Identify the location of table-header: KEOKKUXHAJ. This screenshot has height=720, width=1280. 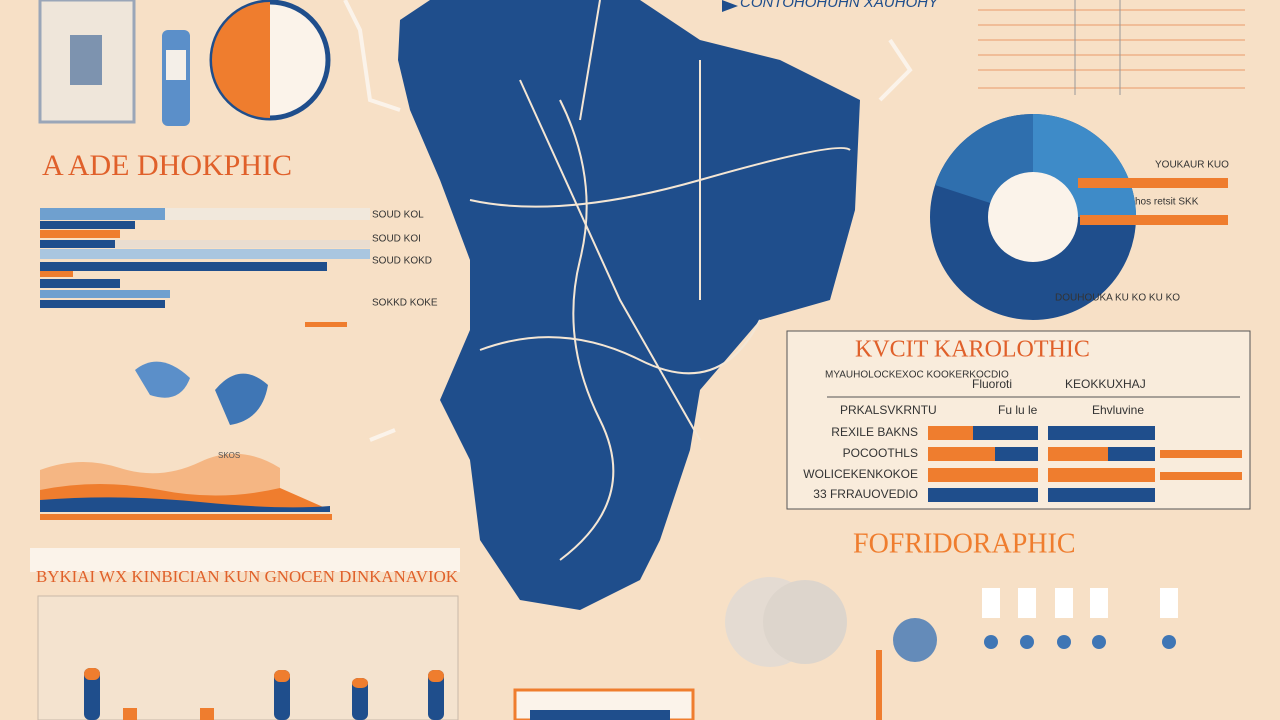
(1105, 384).